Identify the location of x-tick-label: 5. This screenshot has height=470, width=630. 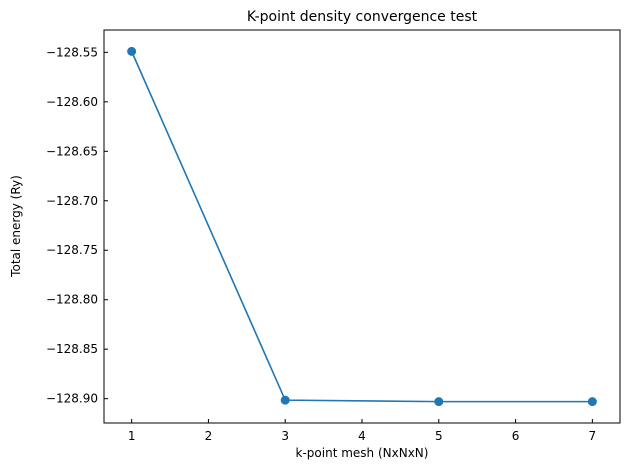
(439, 436).